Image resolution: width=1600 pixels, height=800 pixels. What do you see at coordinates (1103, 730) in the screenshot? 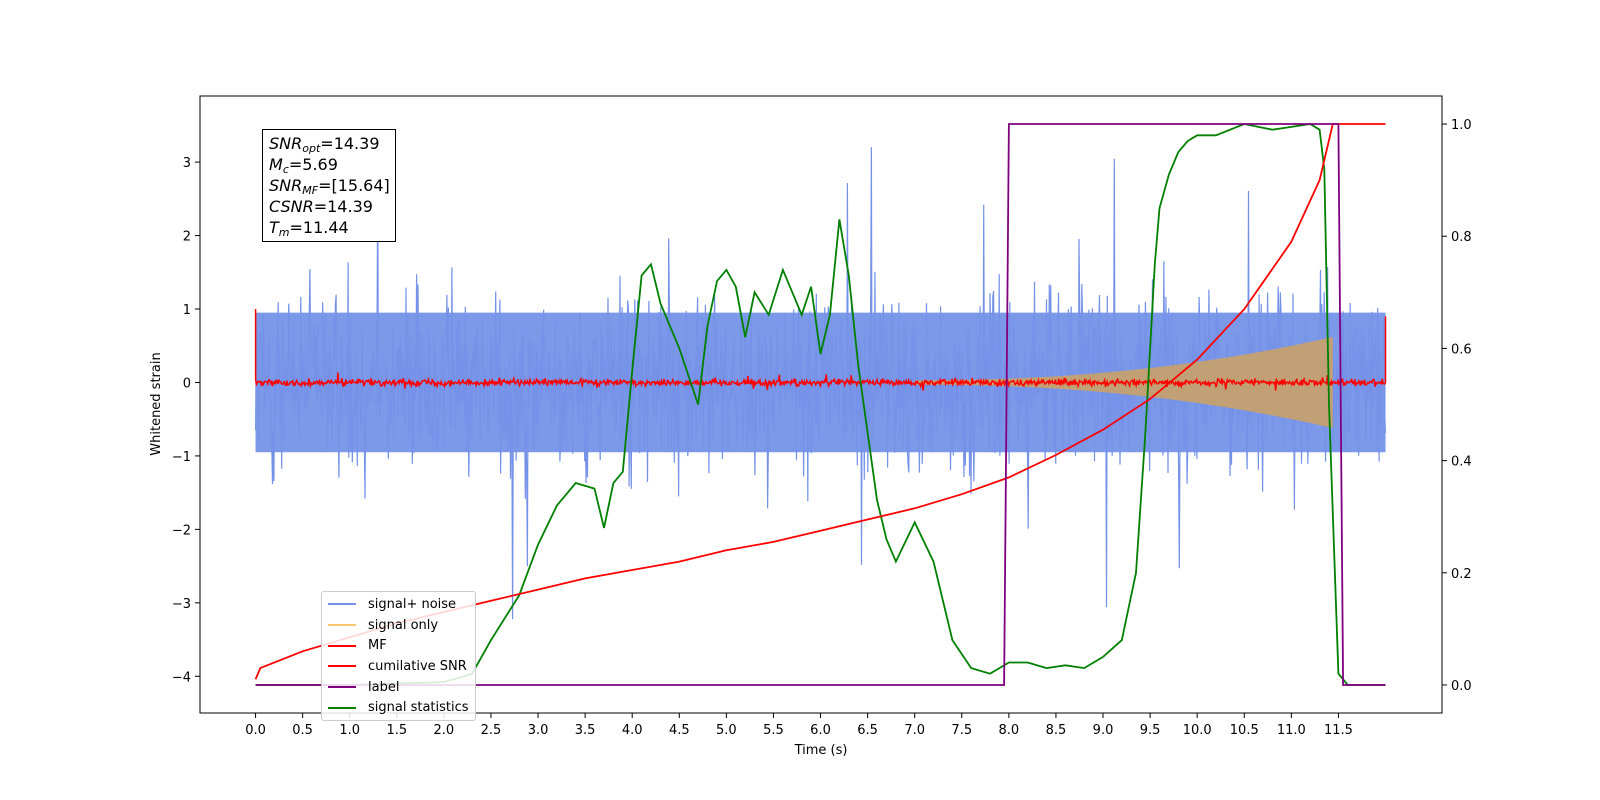
I see `x-tick-label: 9.0` at bounding box center [1103, 730].